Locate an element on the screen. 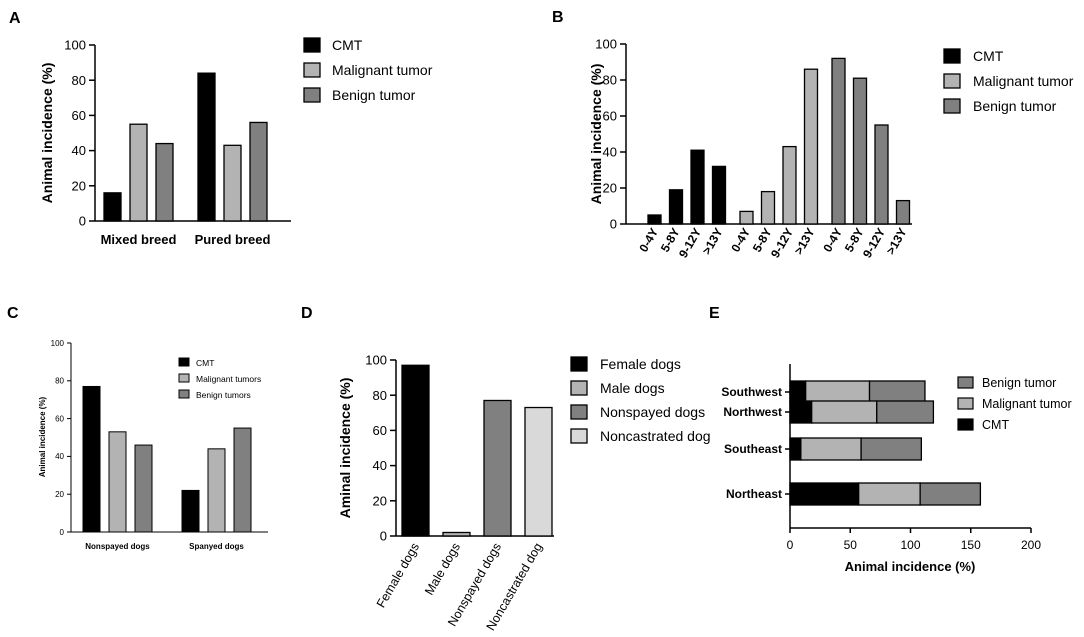  legend-label: Noncastrated dog is located at coordinates (655, 436).